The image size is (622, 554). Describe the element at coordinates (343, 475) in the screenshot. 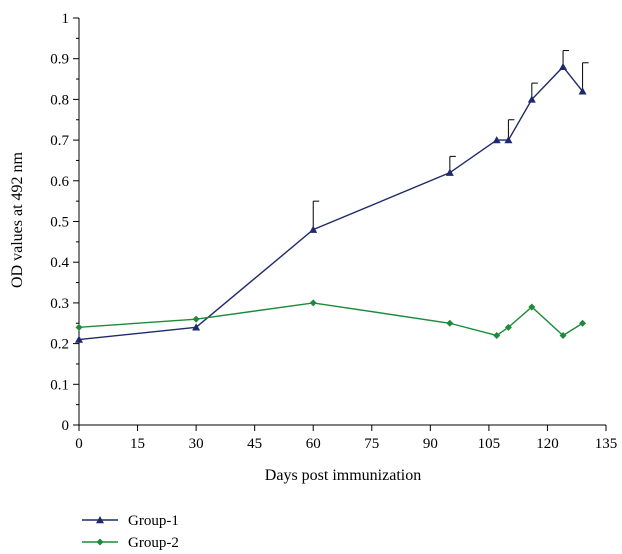

I see `x-axis-title: Days post immunization` at that location.